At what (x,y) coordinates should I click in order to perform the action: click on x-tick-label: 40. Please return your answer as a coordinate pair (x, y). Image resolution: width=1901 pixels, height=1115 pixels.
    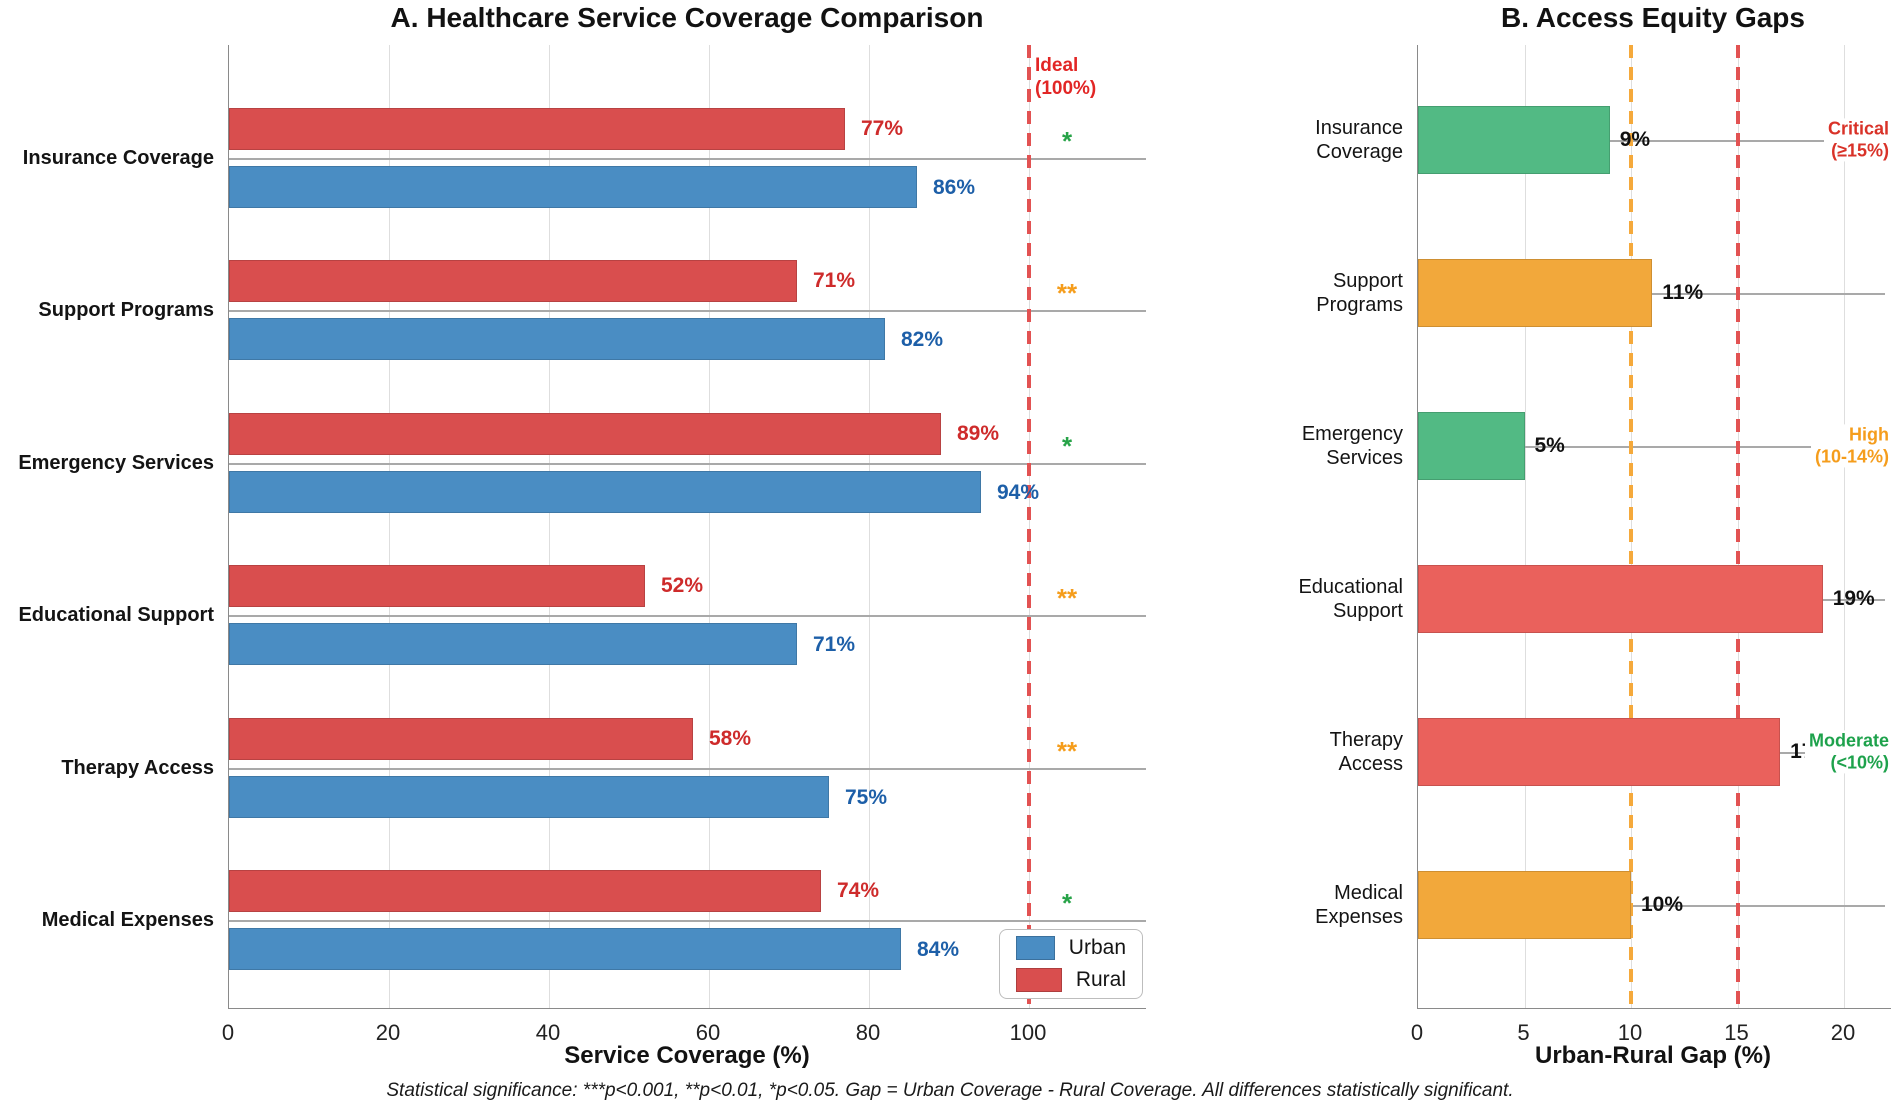
    Looking at the image, I should click on (548, 1032).